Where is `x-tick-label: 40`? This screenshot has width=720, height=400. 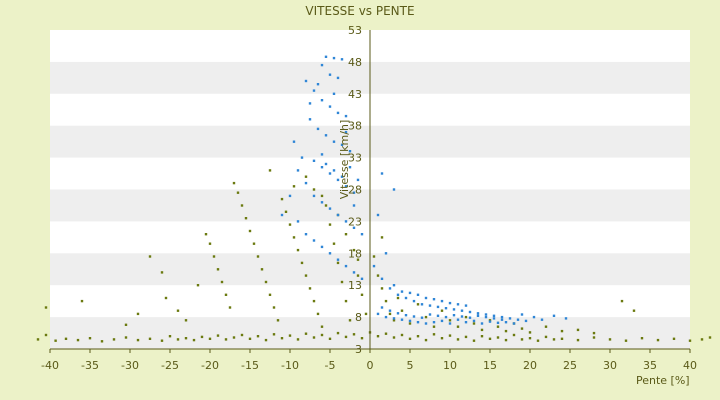
x-tick-label: 40 is located at coordinates (690, 365).